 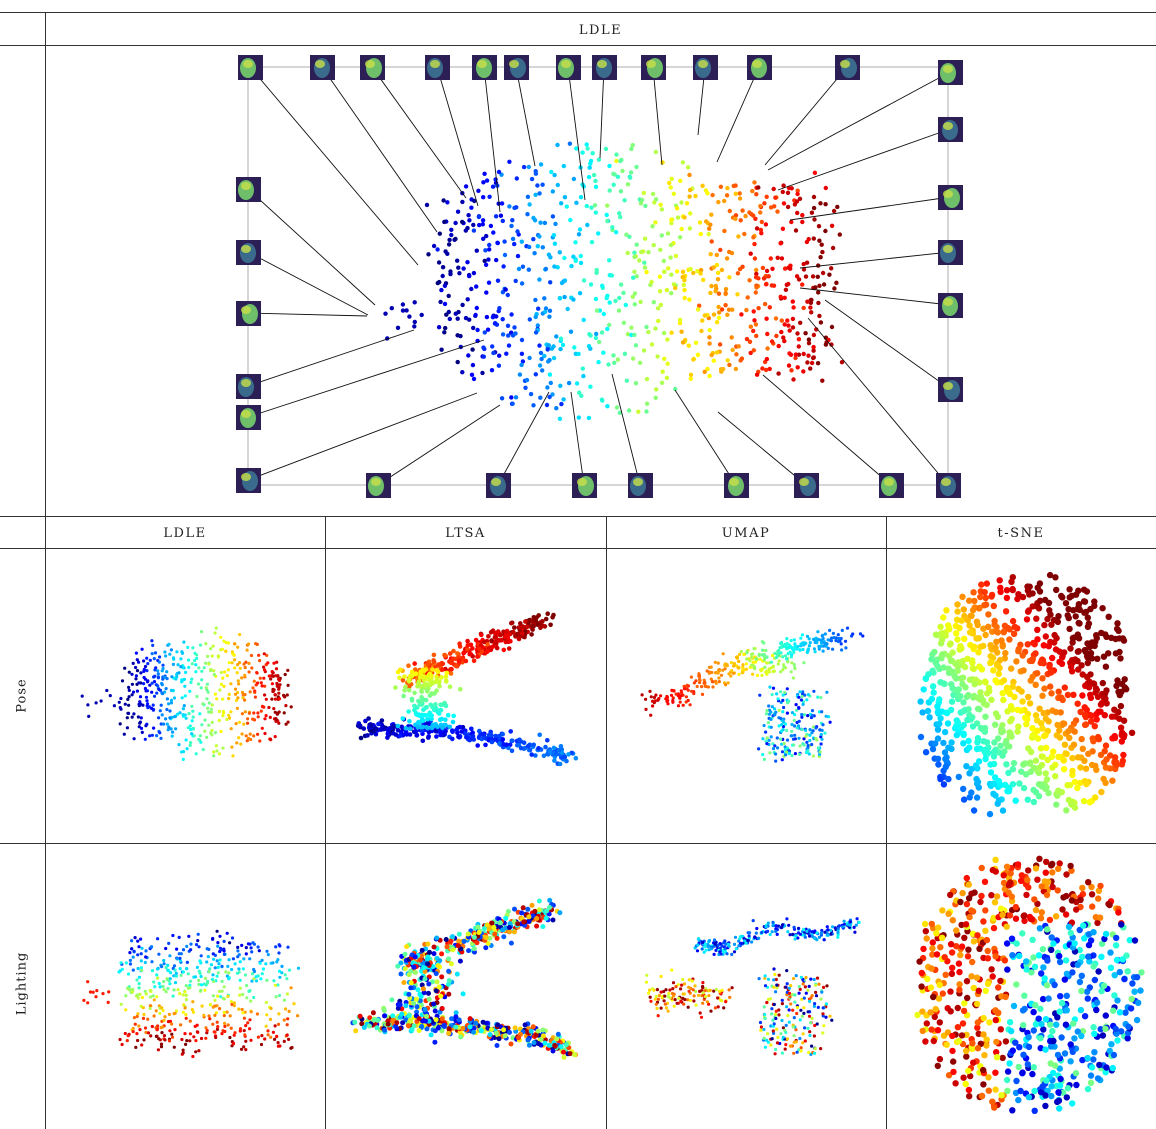 I want to click on top-header: LDLE, so click(x=600, y=30).